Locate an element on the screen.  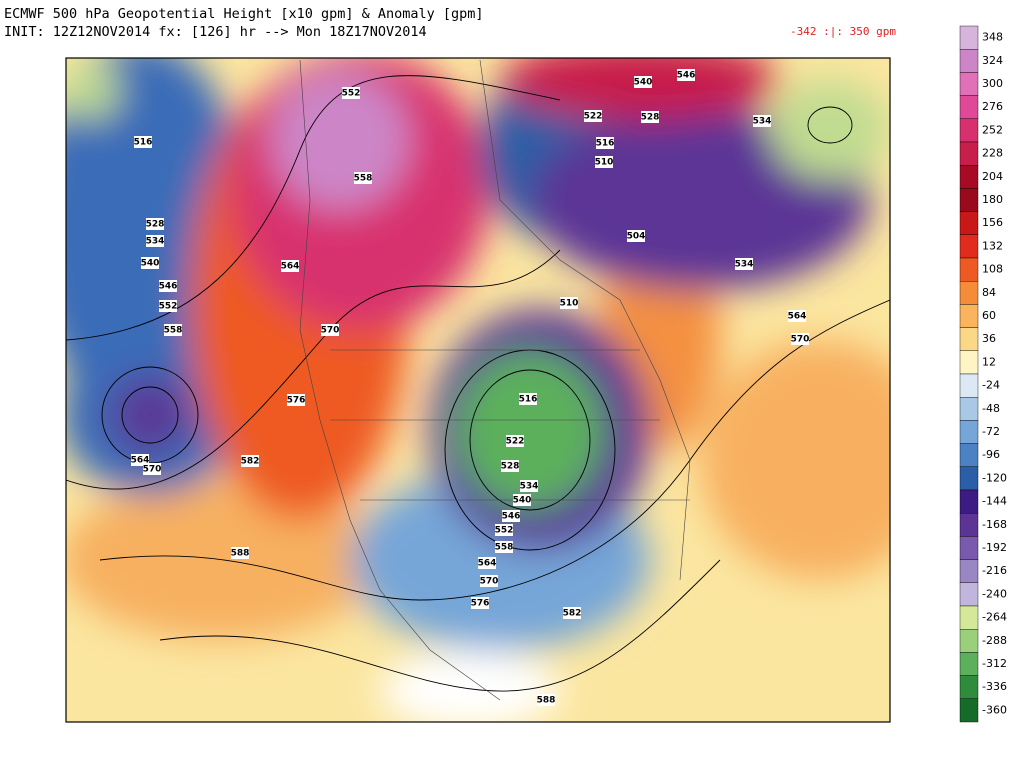
colorbar-label: -168 is located at coordinates (994, 524).